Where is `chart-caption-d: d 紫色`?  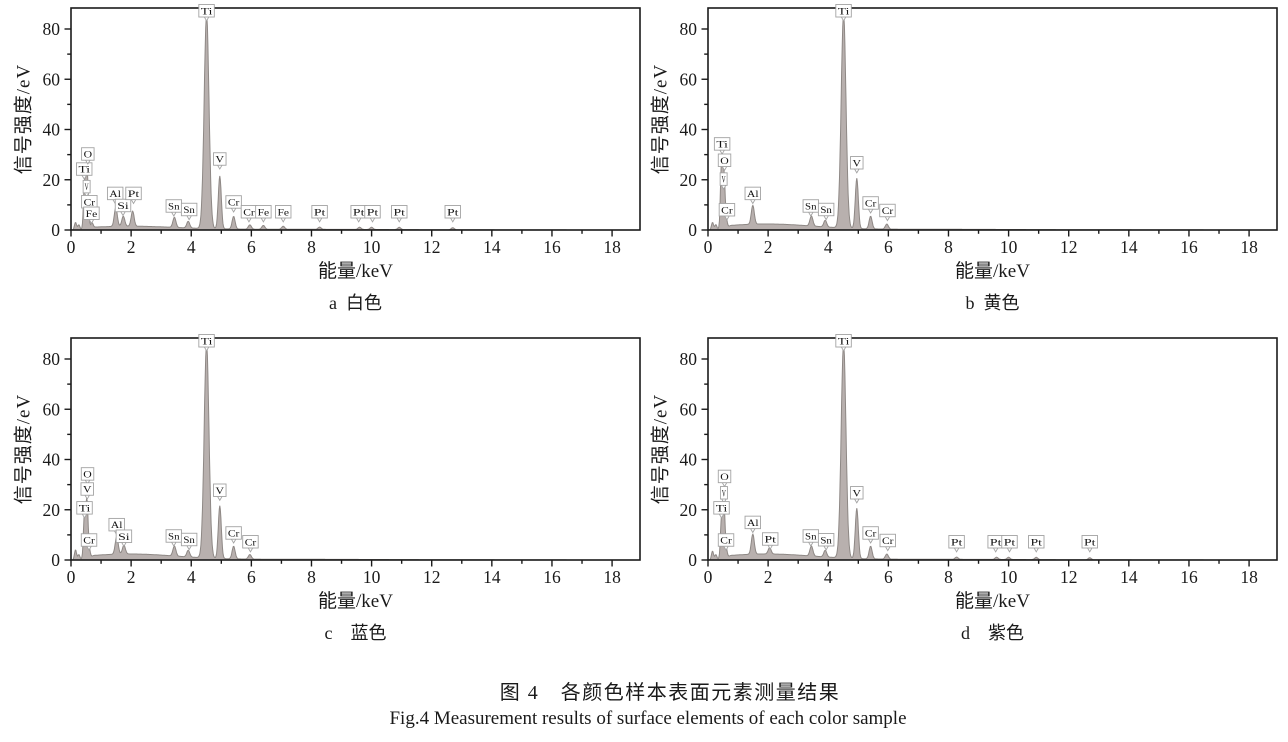
chart-caption-d: d 紫色 is located at coordinates (992, 633).